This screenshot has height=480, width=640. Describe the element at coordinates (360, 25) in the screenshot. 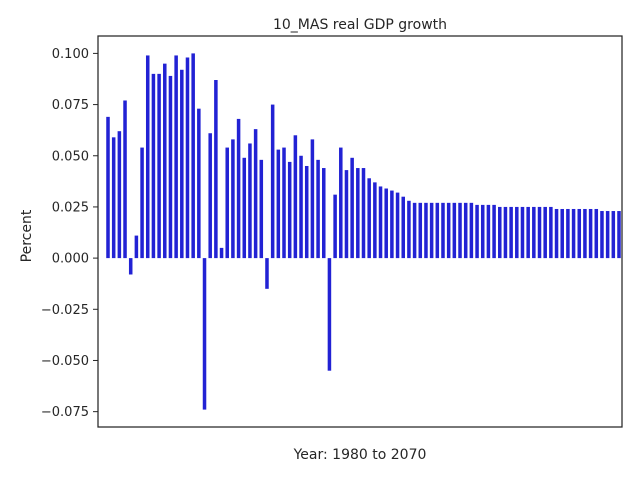

I see `chart-title: 10_MAS real GDP growth` at that location.